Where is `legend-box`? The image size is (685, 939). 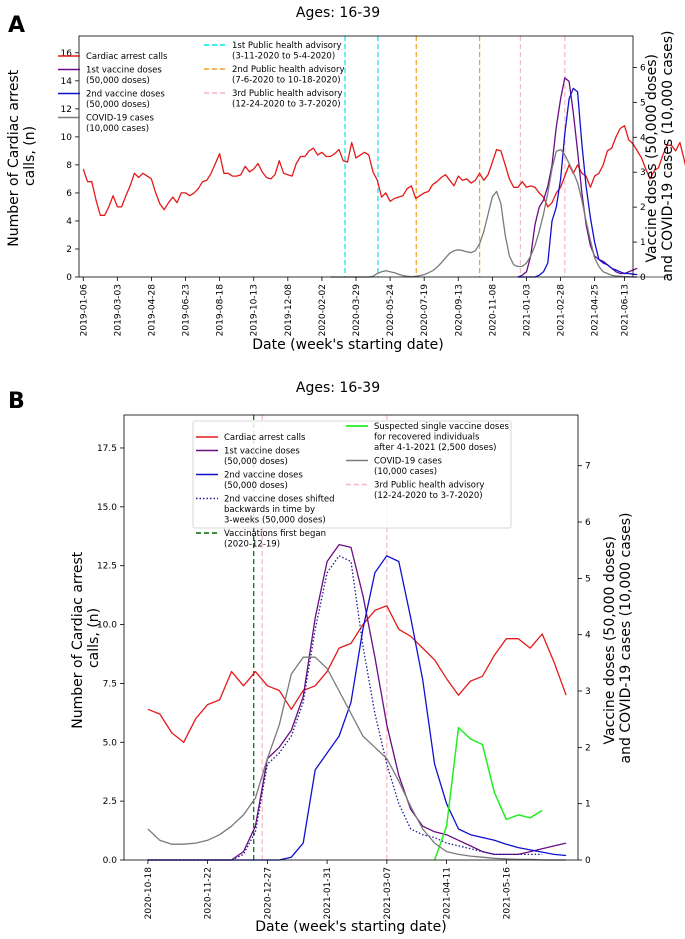
legend-box is located at coordinates (352, 474).